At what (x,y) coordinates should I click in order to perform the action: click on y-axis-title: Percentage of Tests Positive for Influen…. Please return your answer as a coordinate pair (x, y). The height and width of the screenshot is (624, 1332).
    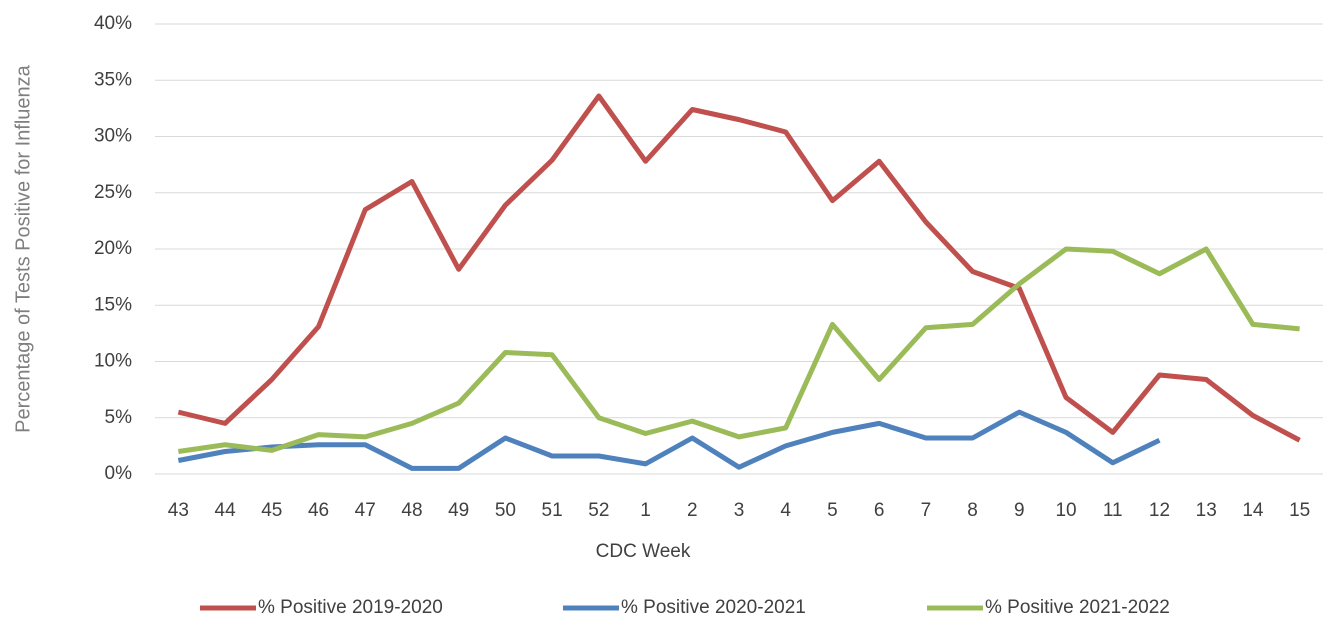
    Looking at the image, I should click on (23, 248).